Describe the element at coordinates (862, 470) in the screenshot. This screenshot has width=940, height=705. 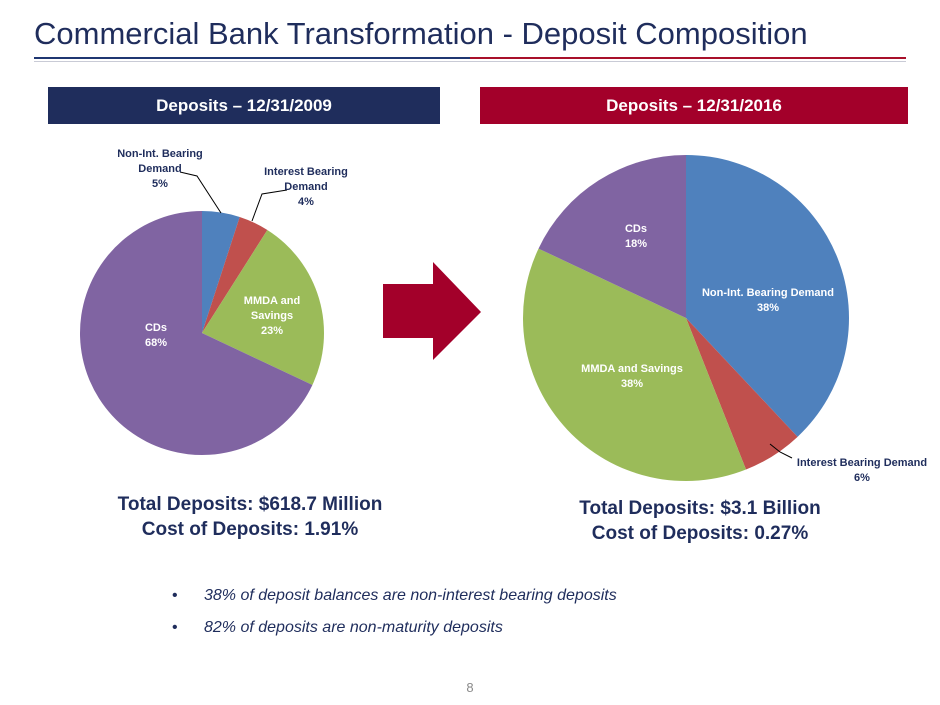
I see `slice-data-label: Interest Bearing Demand 6%` at that location.